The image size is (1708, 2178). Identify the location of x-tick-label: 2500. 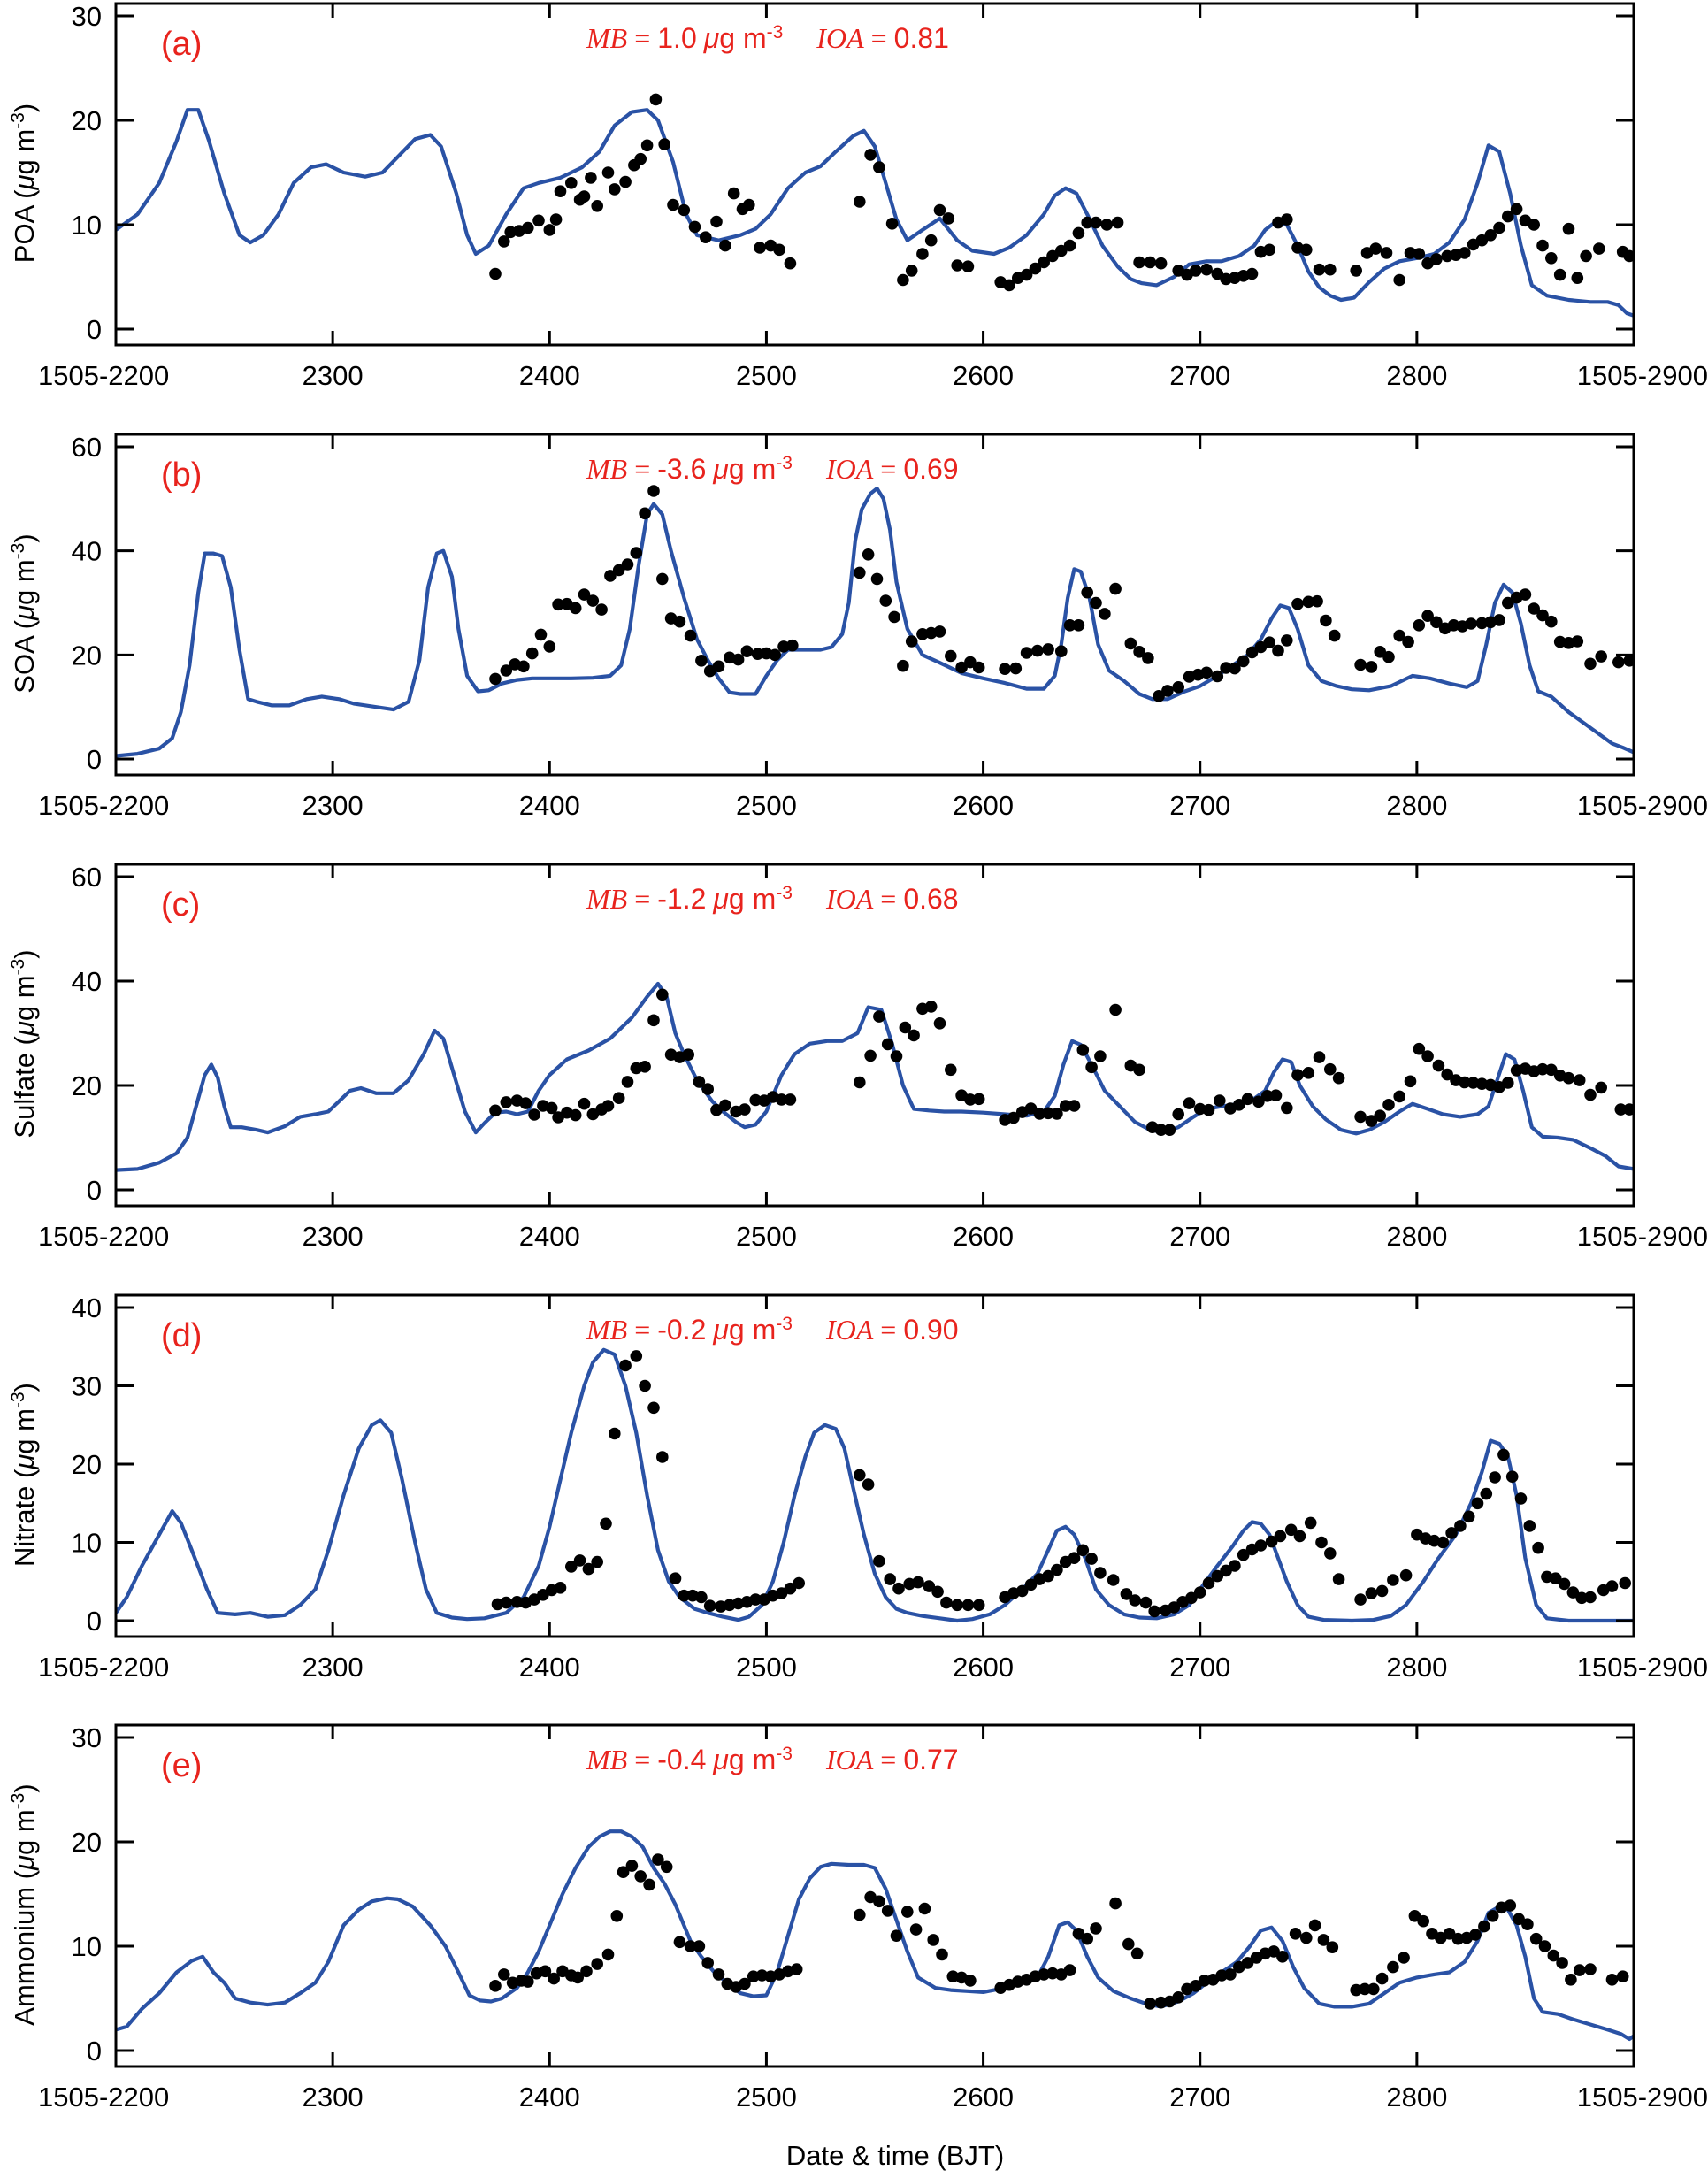
(766, 1236).